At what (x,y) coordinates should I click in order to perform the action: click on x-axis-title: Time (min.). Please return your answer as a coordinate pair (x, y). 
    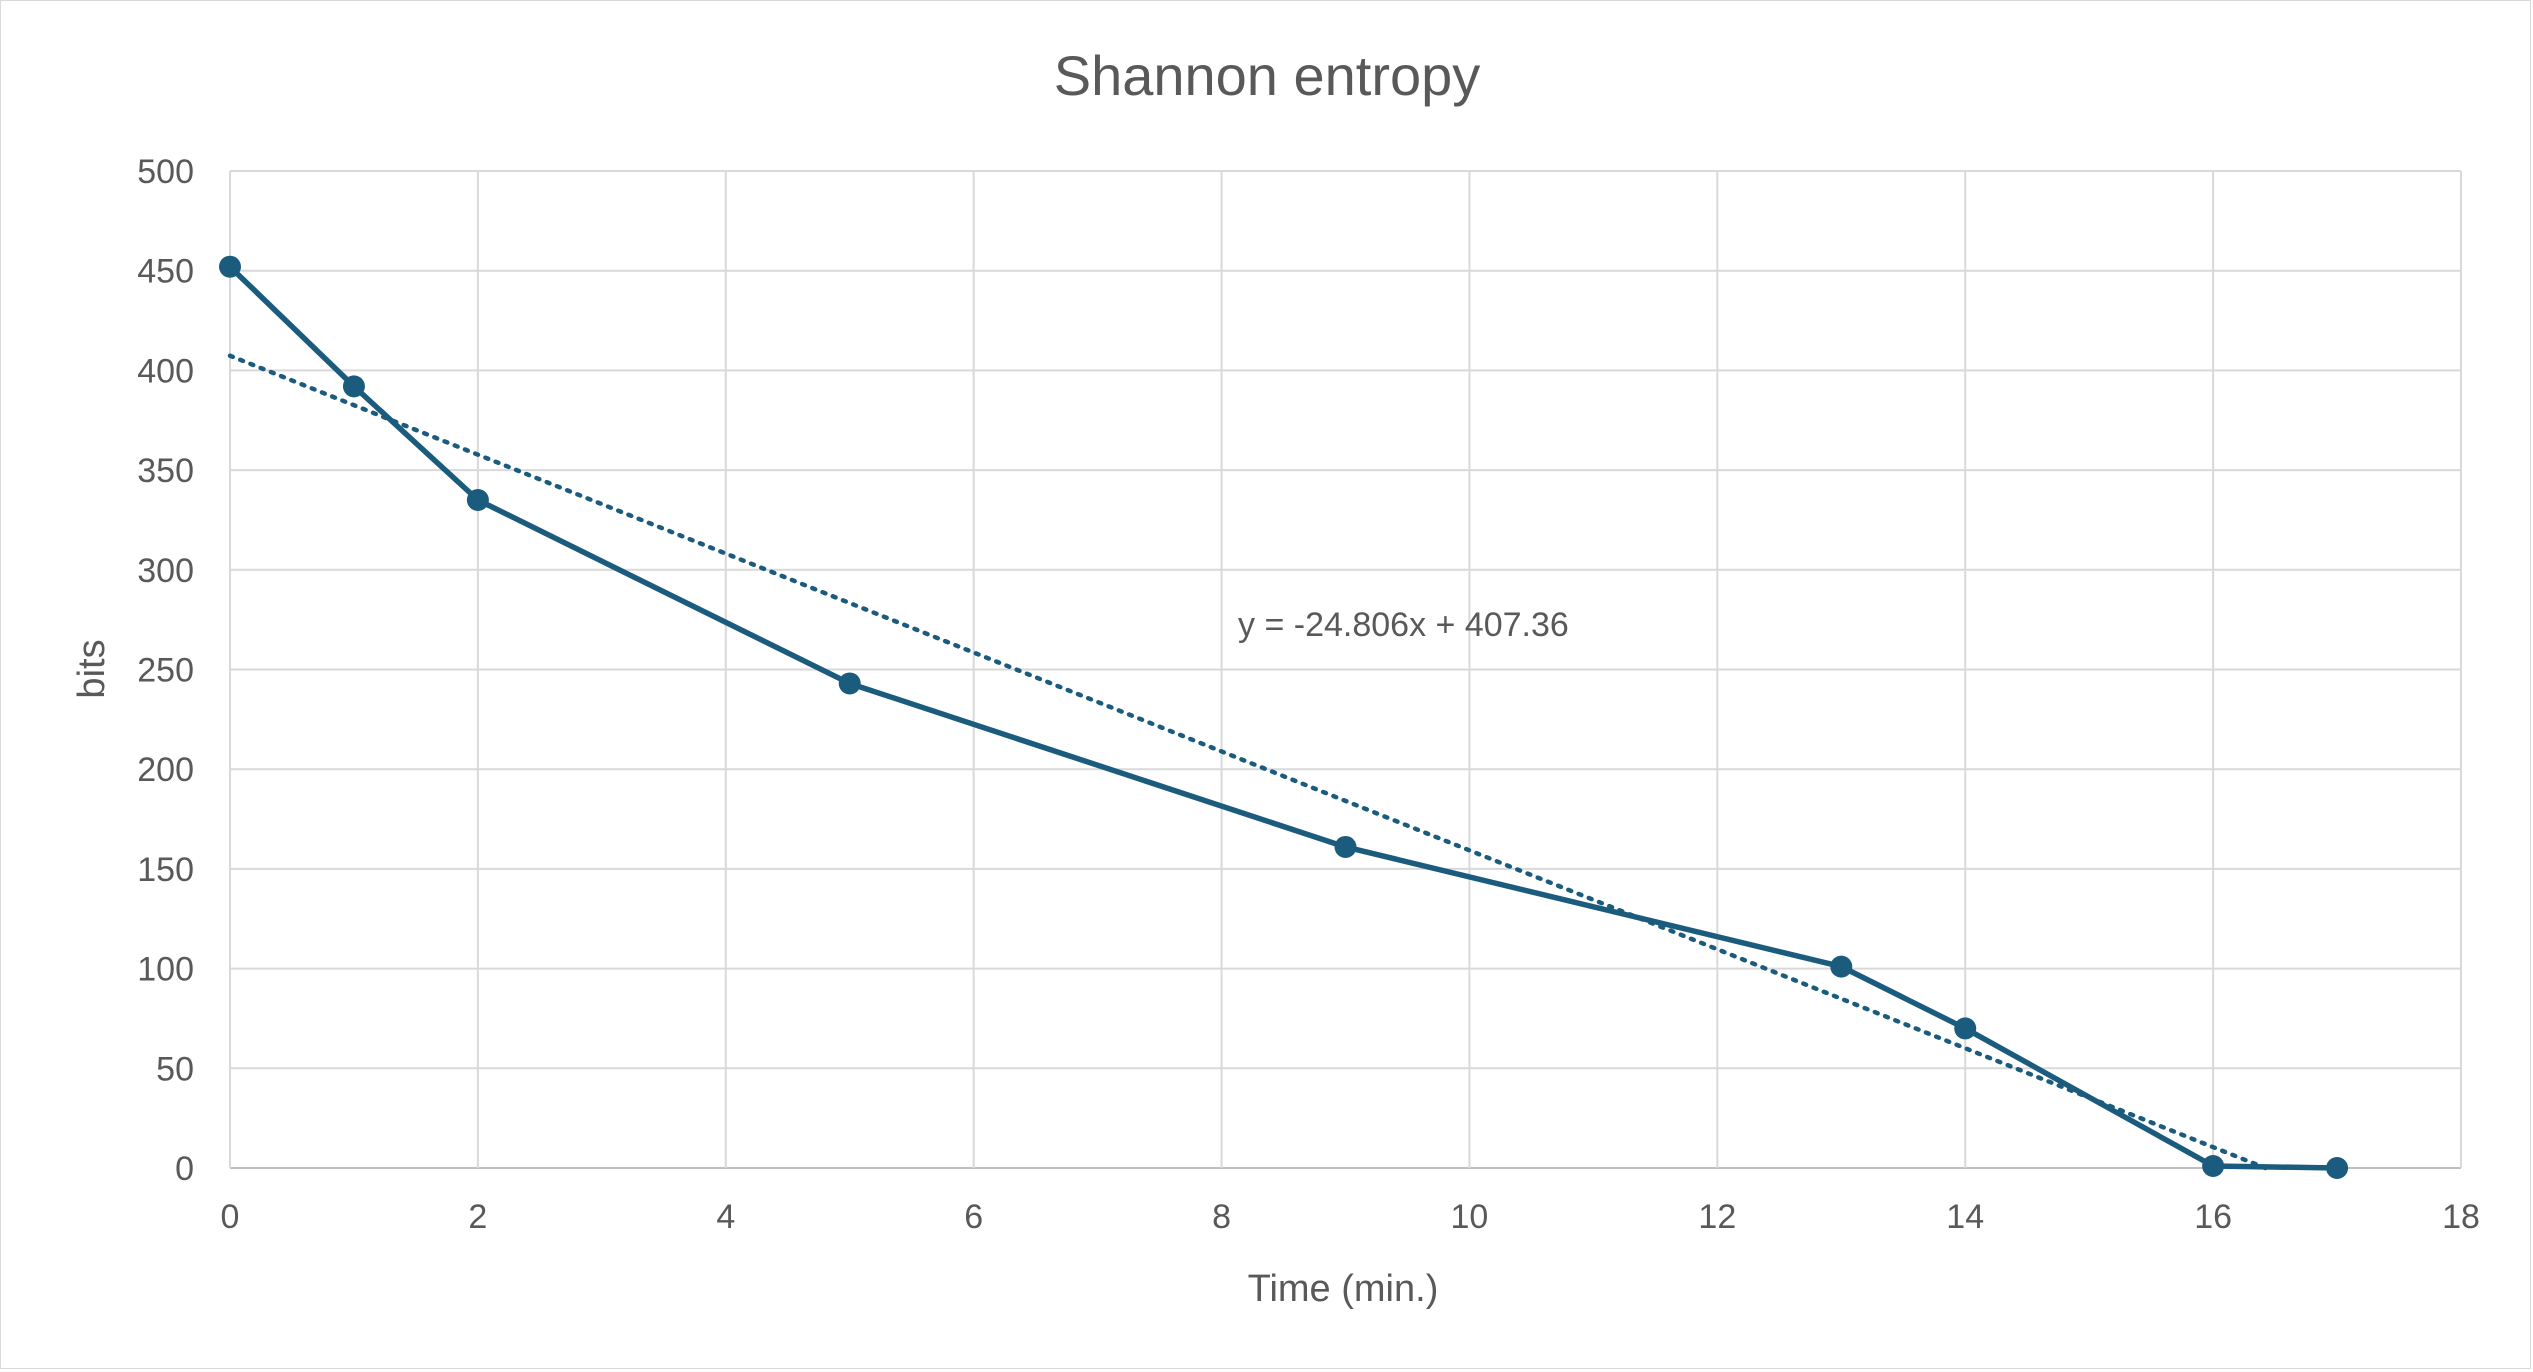
    Looking at the image, I should click on (1343, 1289).